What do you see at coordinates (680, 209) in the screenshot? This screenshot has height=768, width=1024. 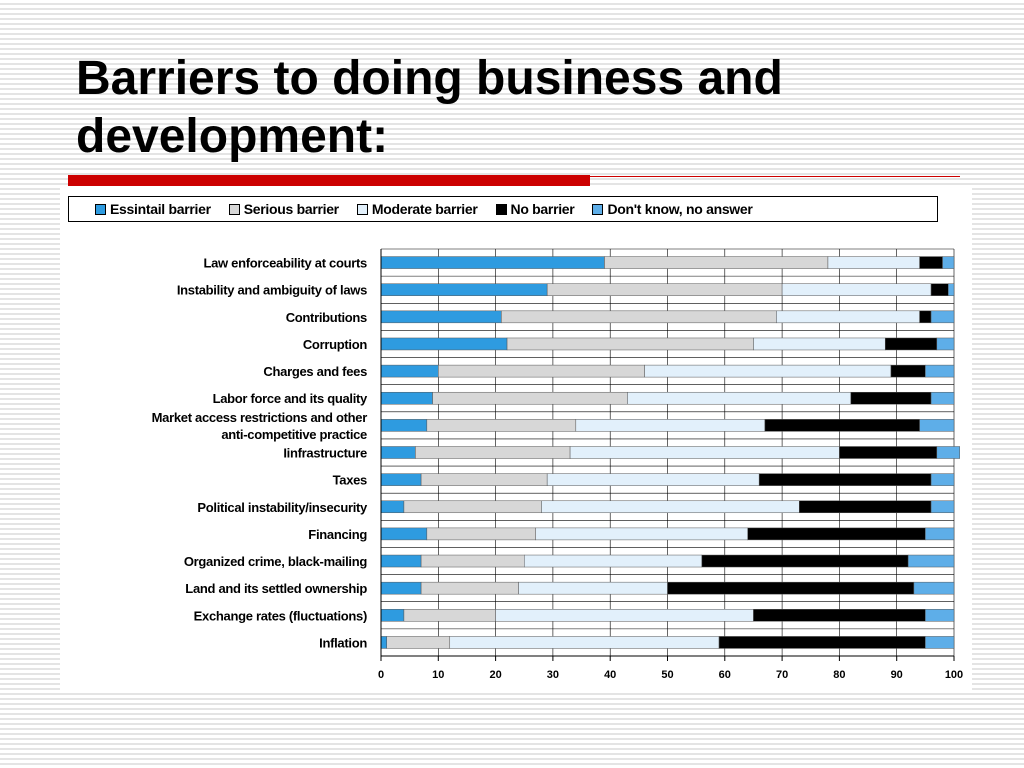 I see `legend-label: Don't know, no answer` at bounding box center [680, 209].